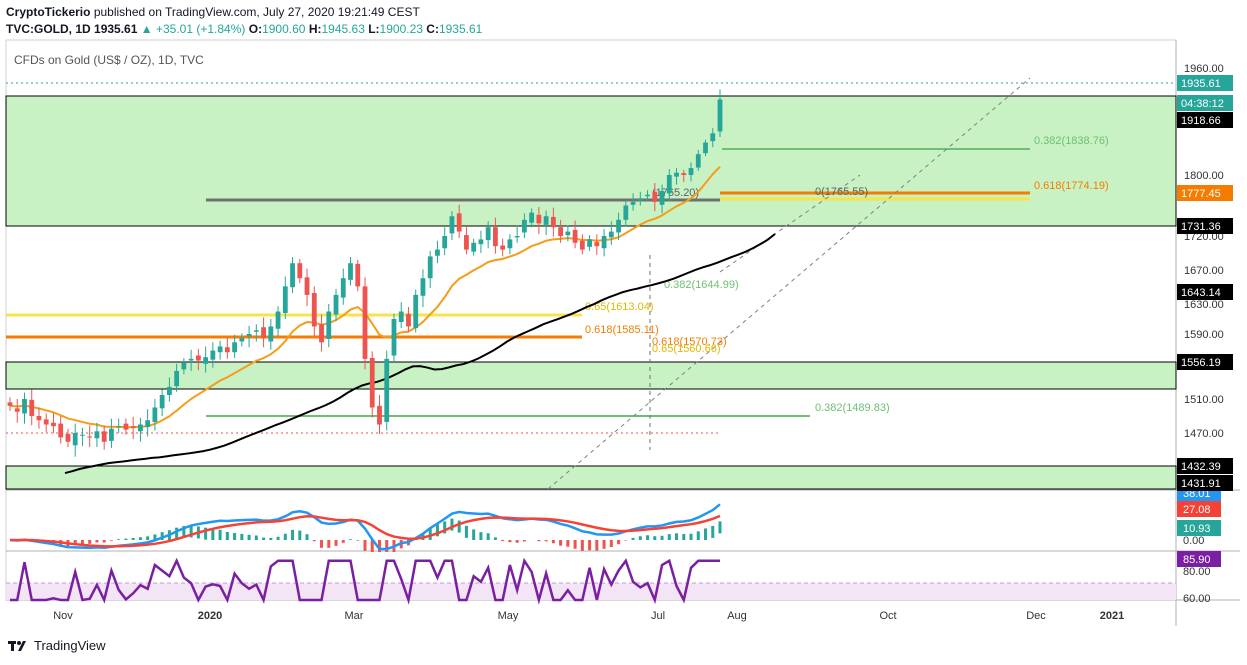 This screenshot has width=1247, height=665. Describe the element at coordinates (1201, 194) in the screenshot. I see `price-badge-label: 1777.45` at that location.